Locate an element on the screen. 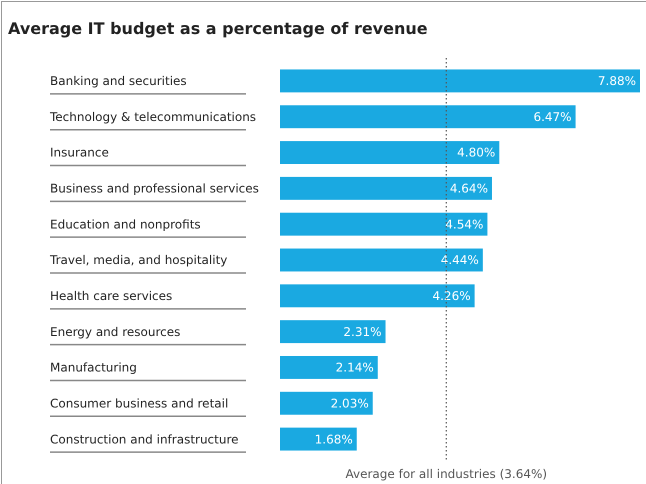 The width and height of the screenshot is (646, 484). data-label: 4.80% is located at coordinates (476, 153).